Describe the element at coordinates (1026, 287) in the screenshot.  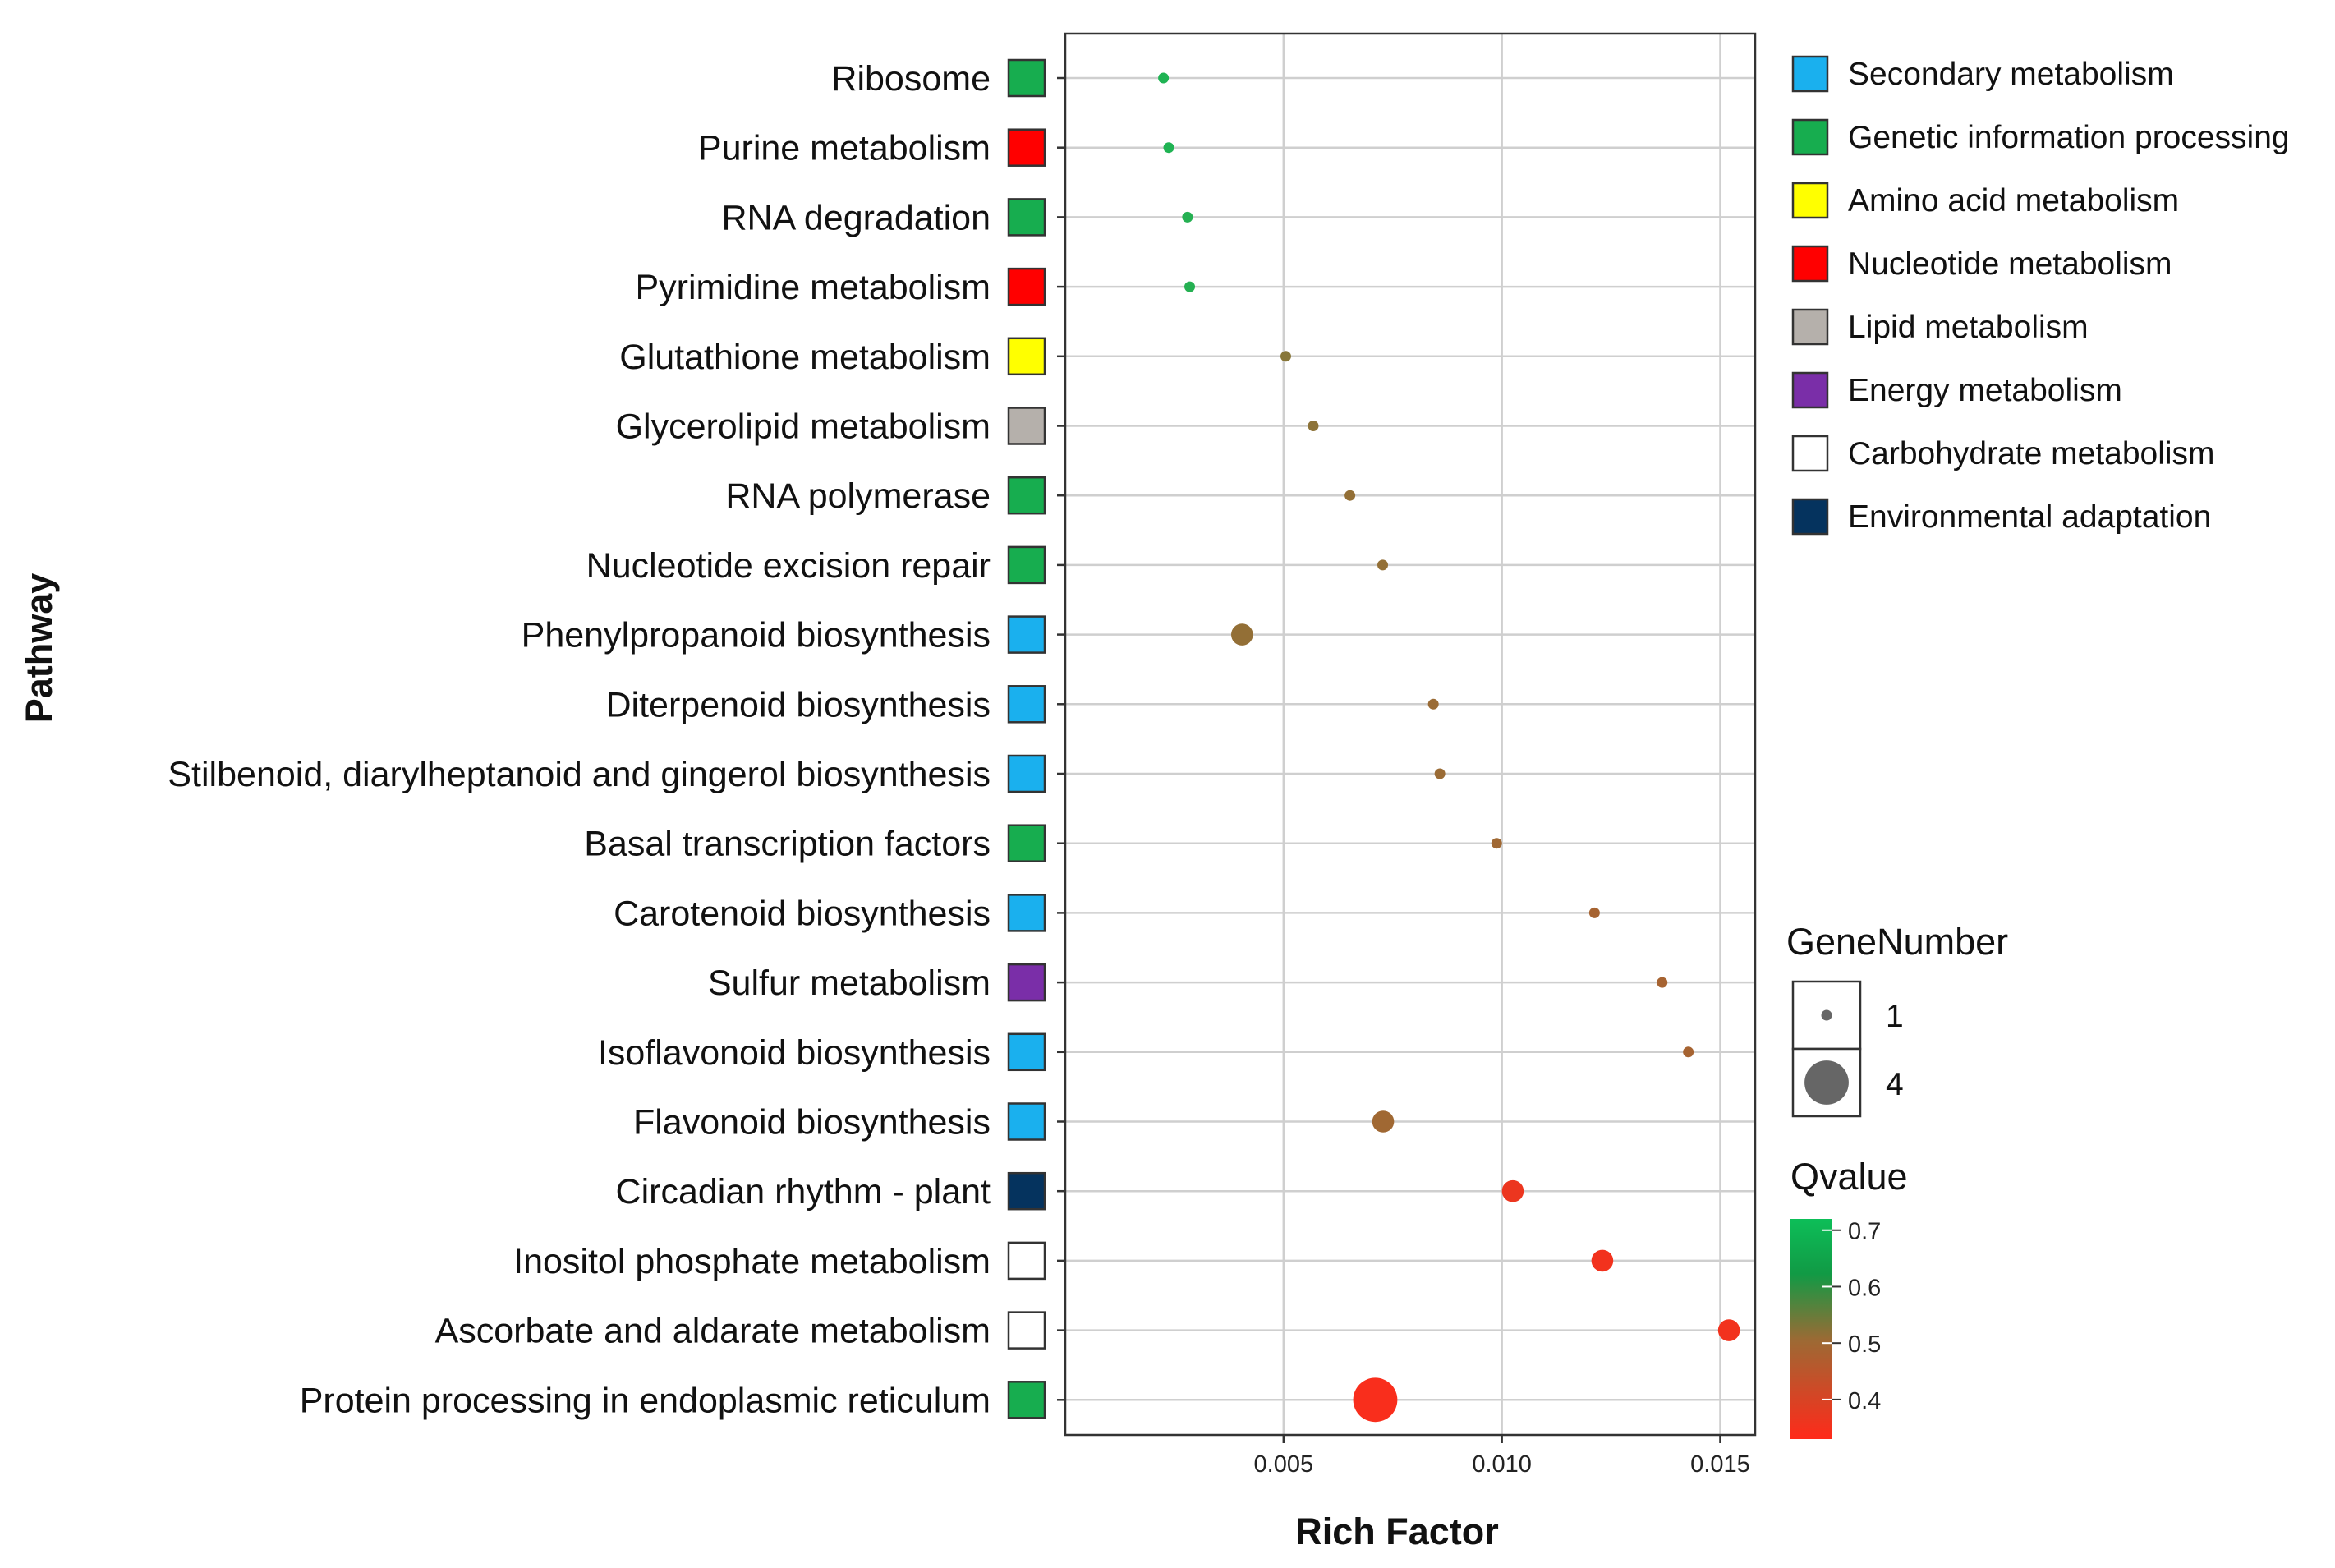
I see `category-swatch-pyrimidine-metabolism` at that location.